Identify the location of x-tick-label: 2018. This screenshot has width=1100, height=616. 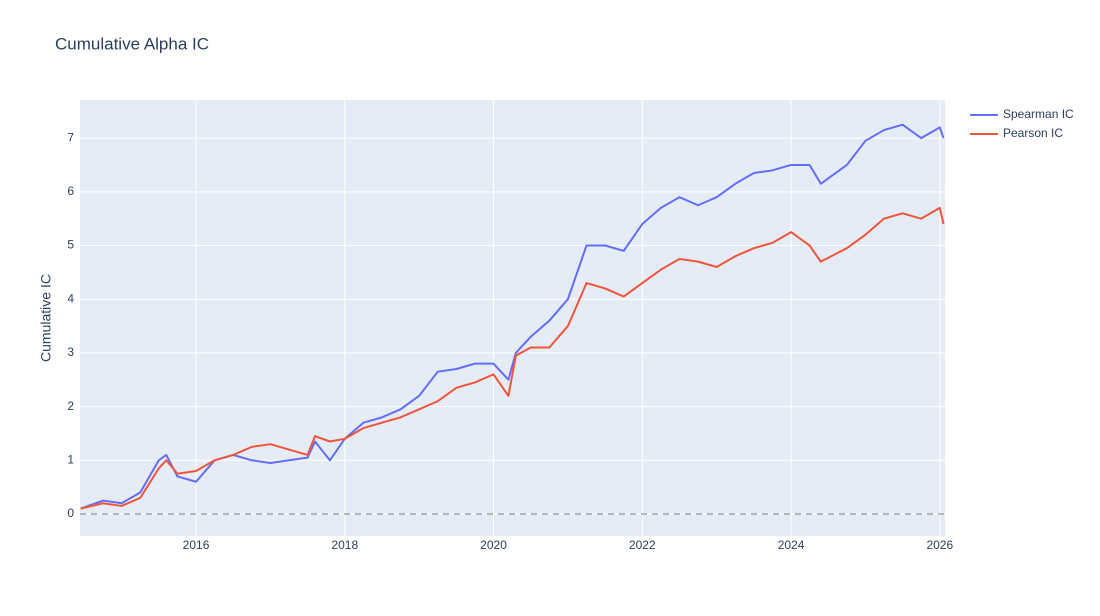
(344, 545).